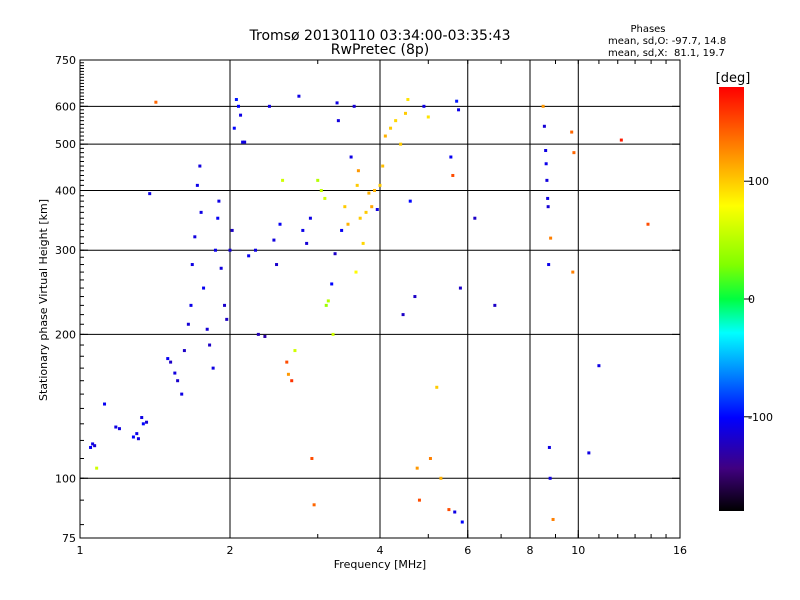 The width and height of the screenshot is (800, 600). What do you see at coordinates (751, 299) in the screenshot?
I see `colorbar-tick-label: 0` at bounding box center [751, 299].